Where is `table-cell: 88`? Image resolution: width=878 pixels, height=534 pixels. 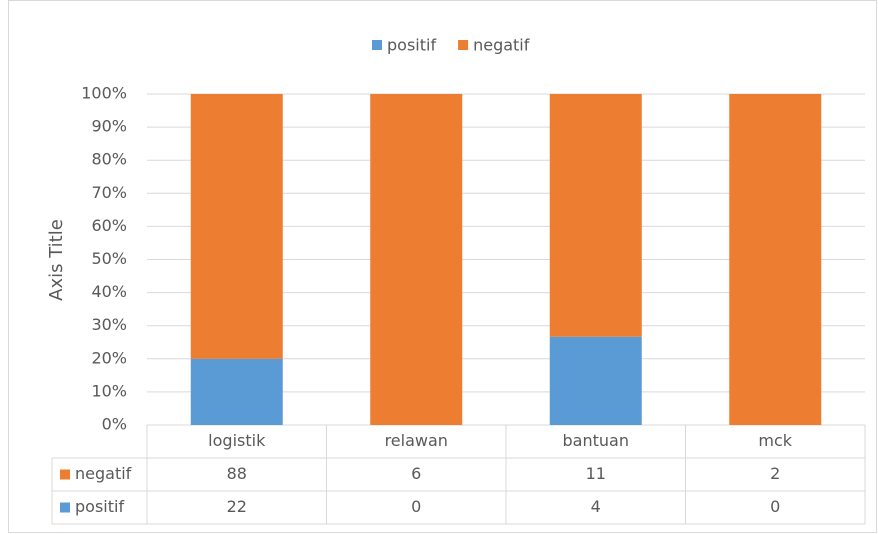 table-cell: 88 is located at coordinates (237, 473).